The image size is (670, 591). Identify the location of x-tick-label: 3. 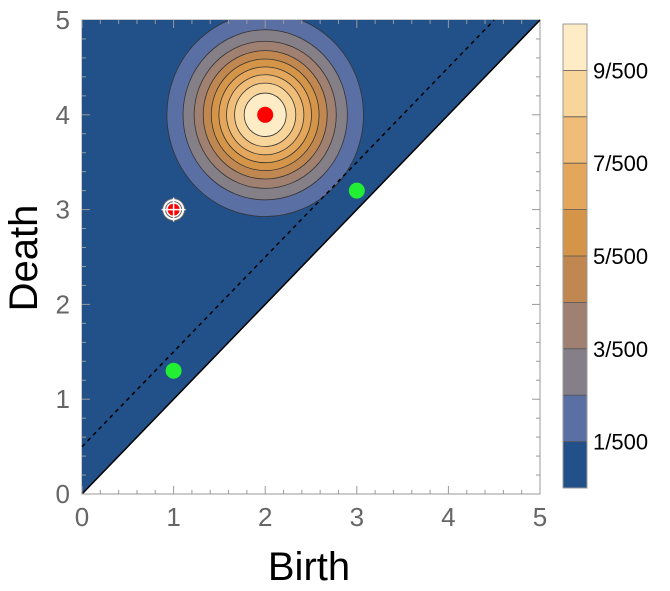
(357, 517).